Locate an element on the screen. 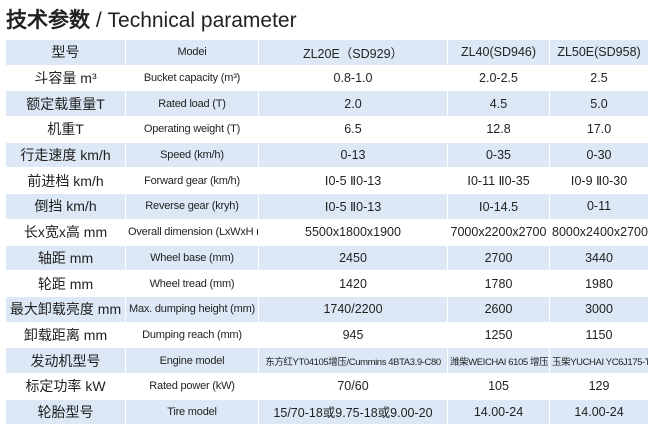  table-row: 轮距 mm Wheel tread (mm) 1420 1780 1980 is located at coordinates (327, 283).